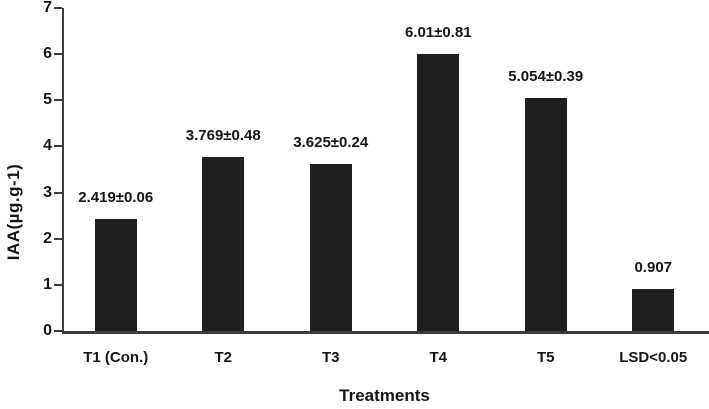  Describe the element at coordinates (384, 395) in the screenshot. I see `x-axis-title: Treatments` at that location.